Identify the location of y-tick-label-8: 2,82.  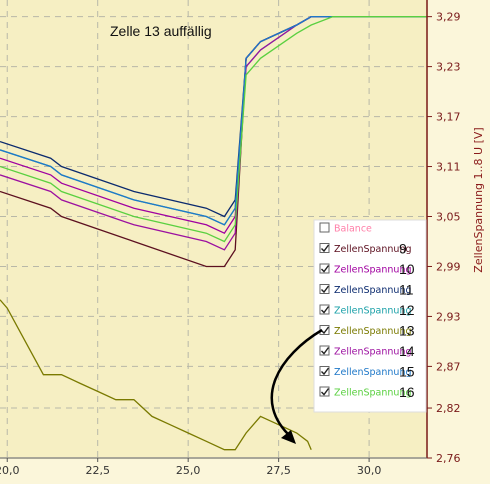
(448, 408).